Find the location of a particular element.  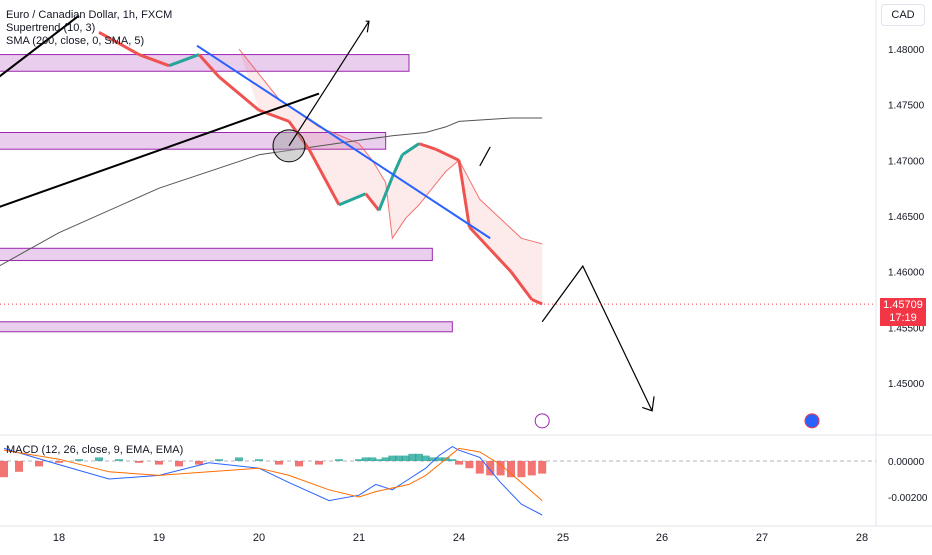

last-price-value: 1.45709 is located at coordinates (903, 305).